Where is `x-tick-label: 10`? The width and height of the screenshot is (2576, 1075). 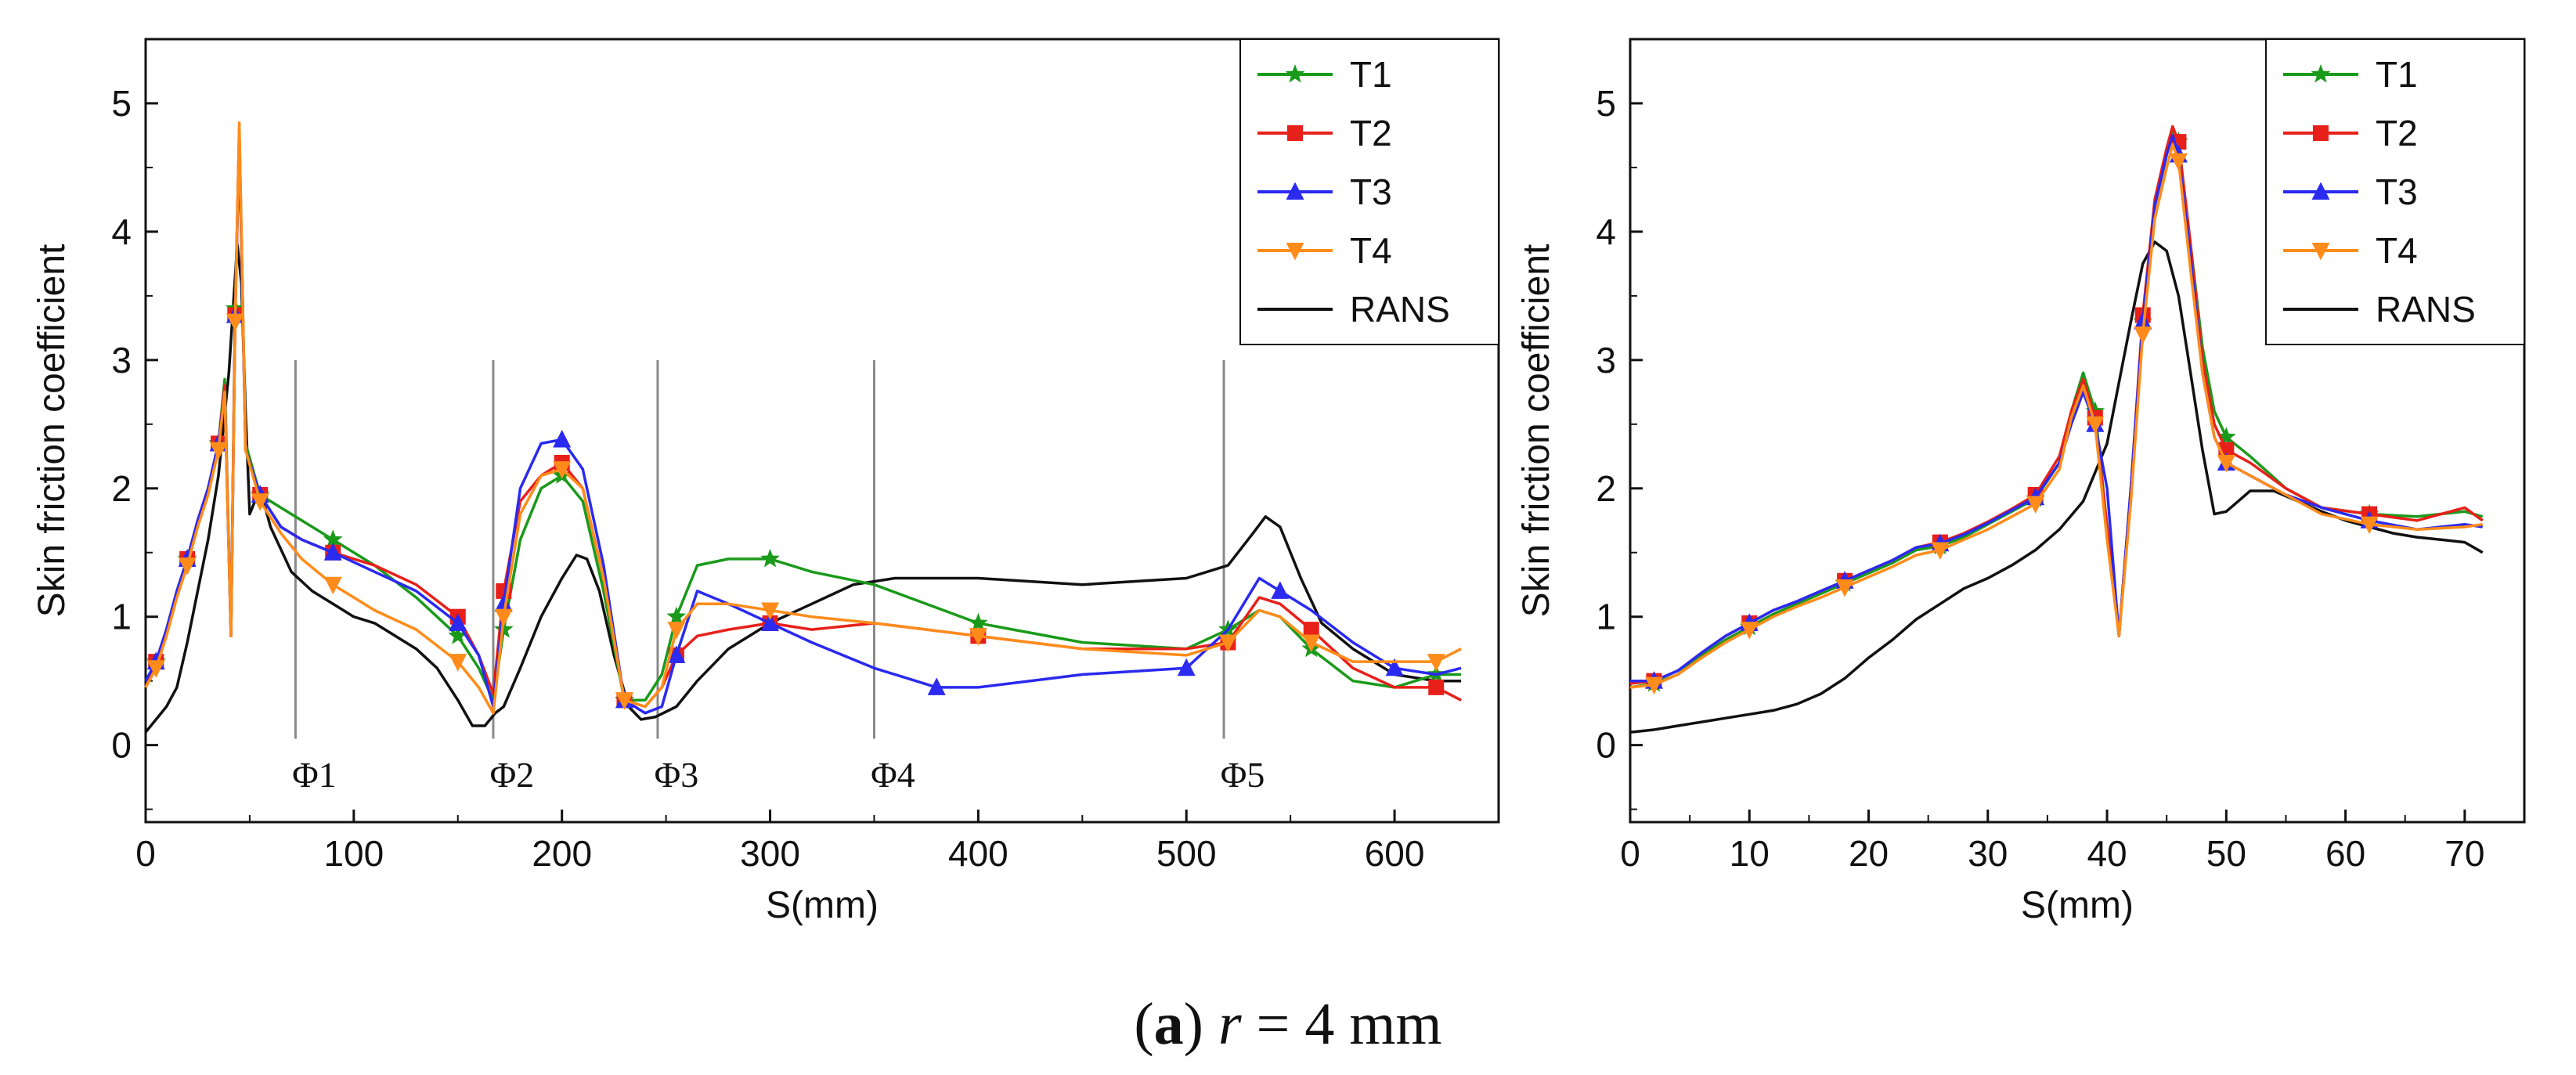 x-tick-label: 10 is located at coordinates (1750, 853).